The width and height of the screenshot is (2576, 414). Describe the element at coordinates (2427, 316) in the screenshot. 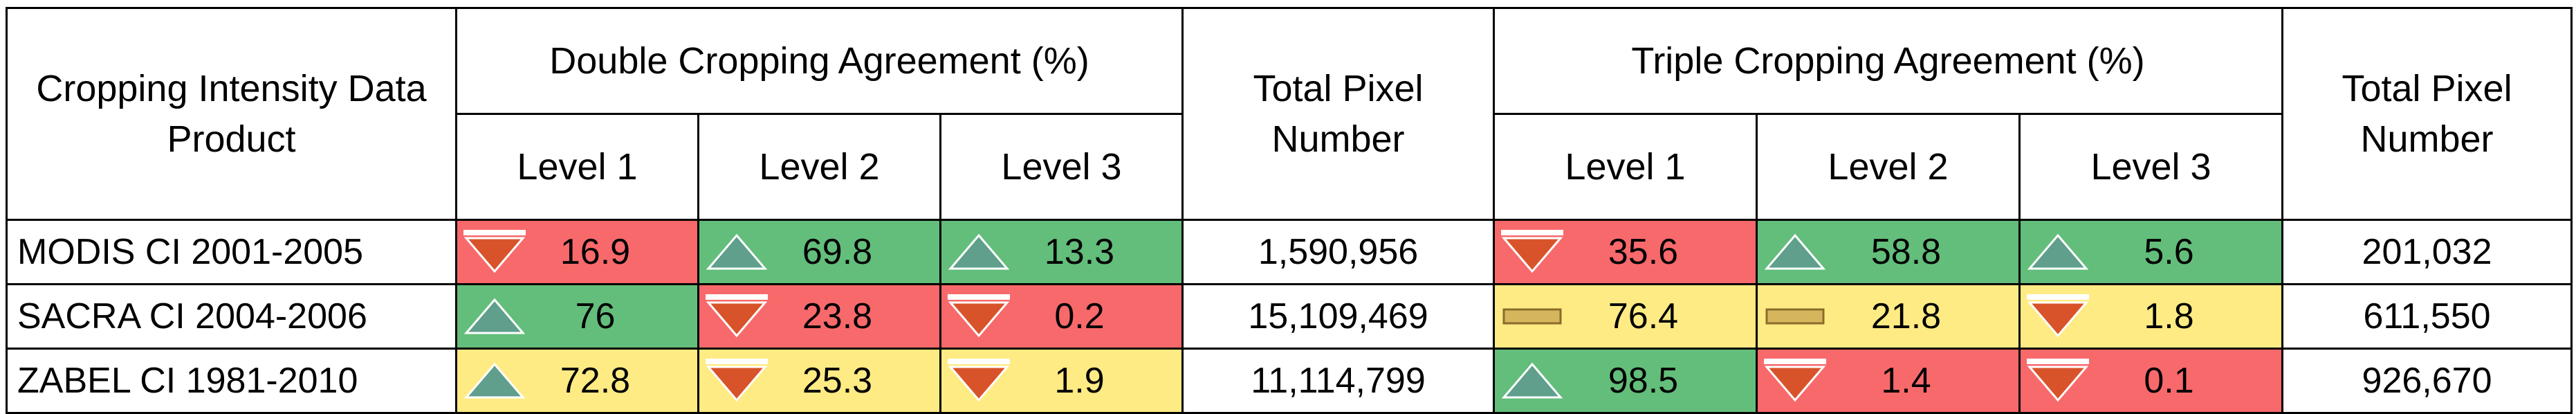

I see `triple-total-pixel-number: 611,550` at that location.